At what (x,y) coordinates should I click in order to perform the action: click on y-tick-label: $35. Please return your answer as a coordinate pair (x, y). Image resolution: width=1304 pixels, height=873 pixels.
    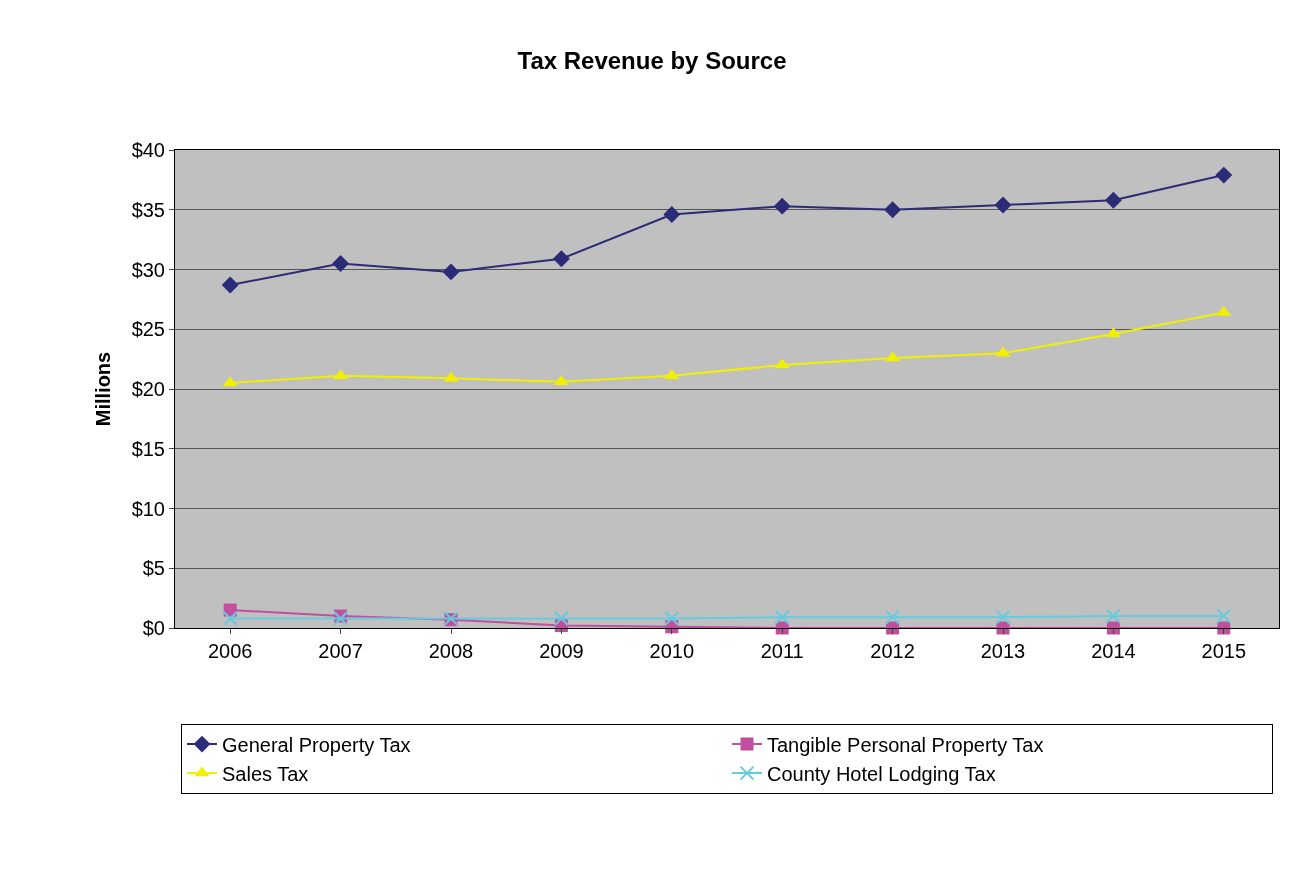
    Looking at the image, I should click on (148, 209).